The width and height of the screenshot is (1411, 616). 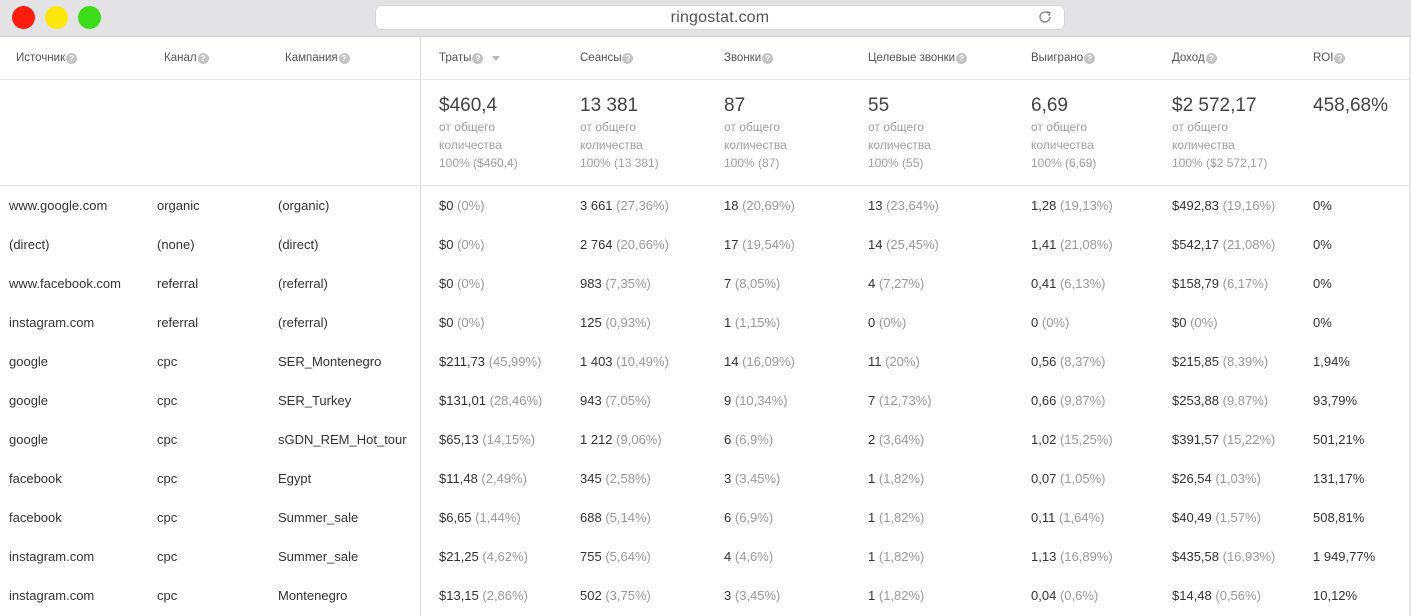 I want to click on column-label: Целевые звонки, so click(x=912, y=58).